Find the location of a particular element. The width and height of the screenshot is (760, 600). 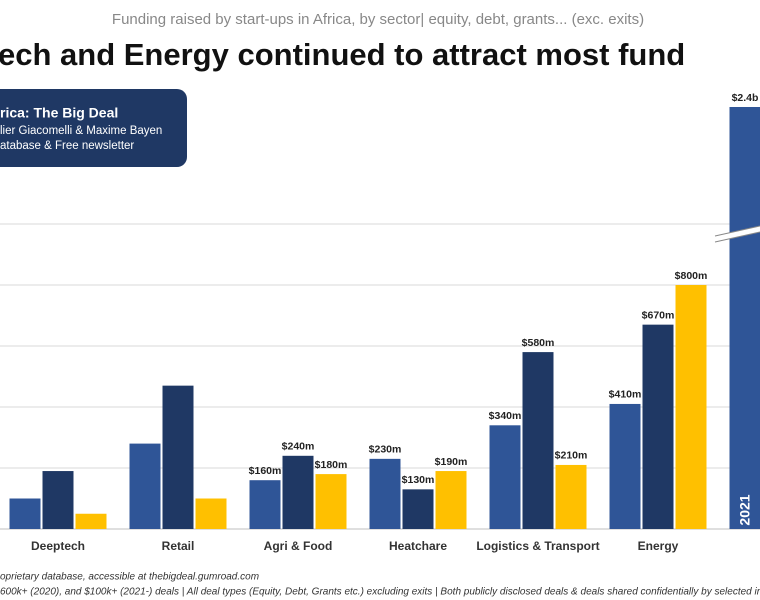

x-tick-label: Retail is located at coordinates (178, 546).